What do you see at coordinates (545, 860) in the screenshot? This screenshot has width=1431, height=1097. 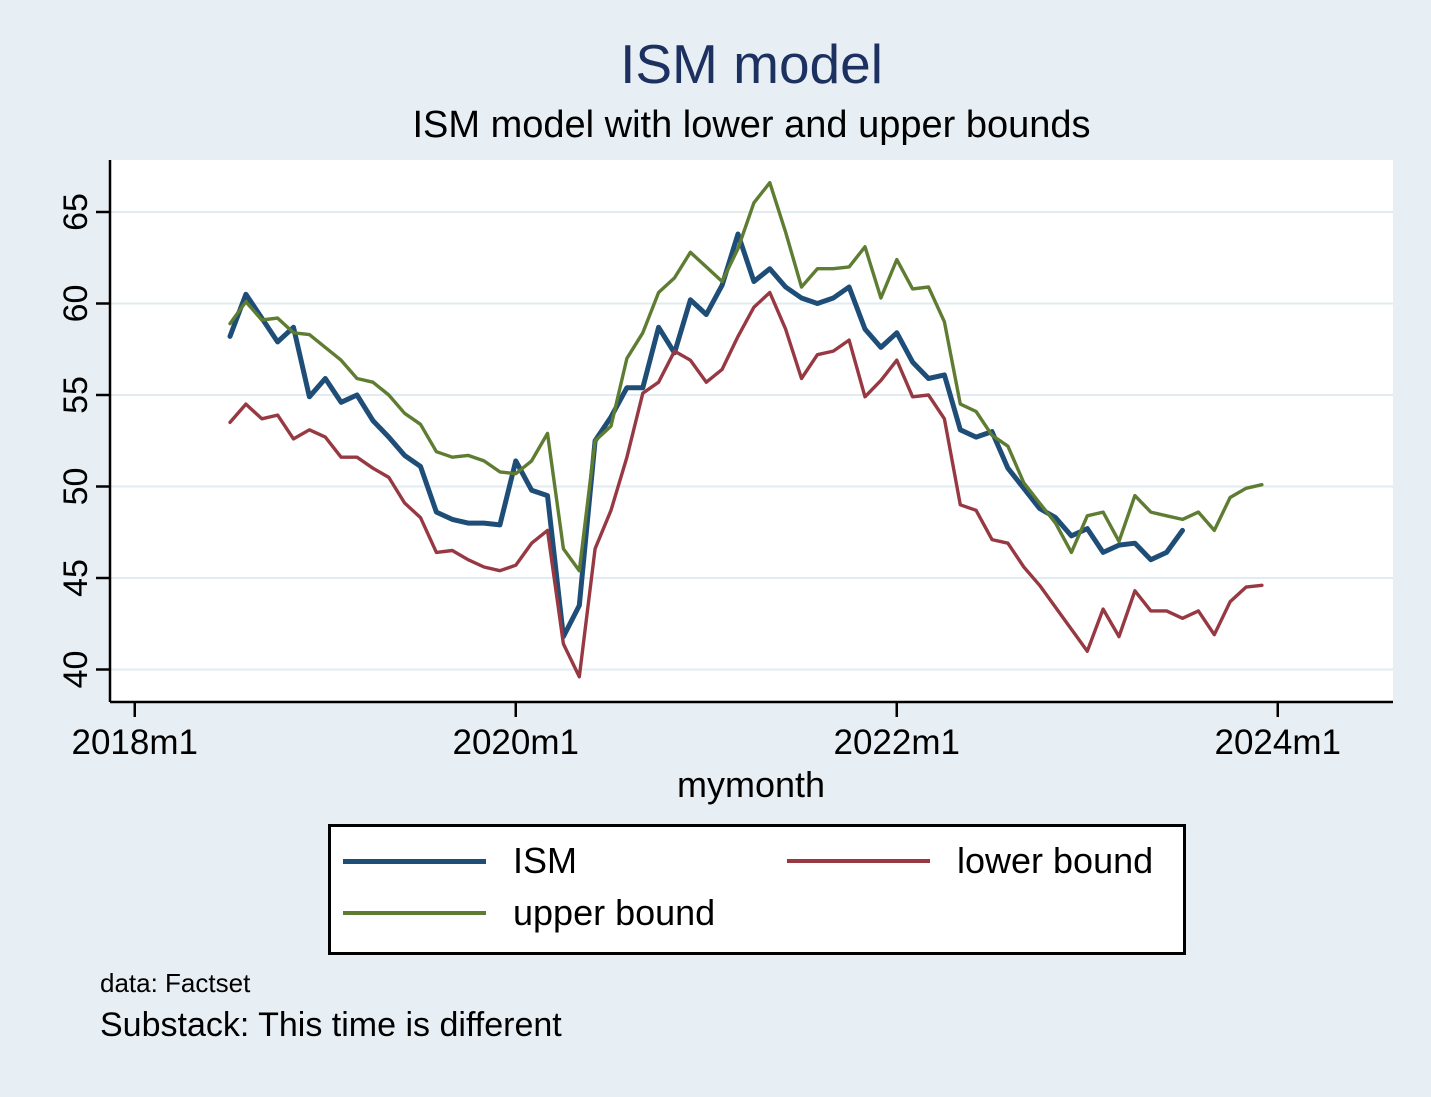 I see `legend-label-ism: ISM` at bounding box center [545, 860].